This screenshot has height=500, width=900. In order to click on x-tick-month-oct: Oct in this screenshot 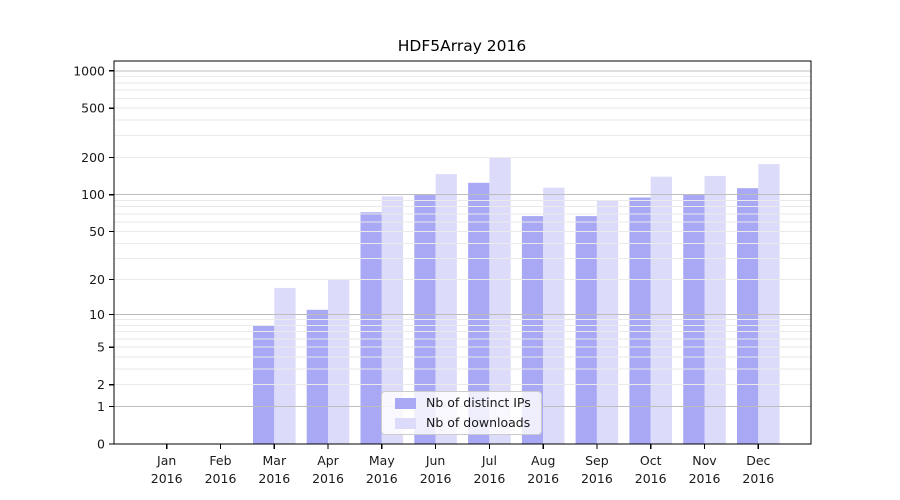, I will do `click(651, 460)`.